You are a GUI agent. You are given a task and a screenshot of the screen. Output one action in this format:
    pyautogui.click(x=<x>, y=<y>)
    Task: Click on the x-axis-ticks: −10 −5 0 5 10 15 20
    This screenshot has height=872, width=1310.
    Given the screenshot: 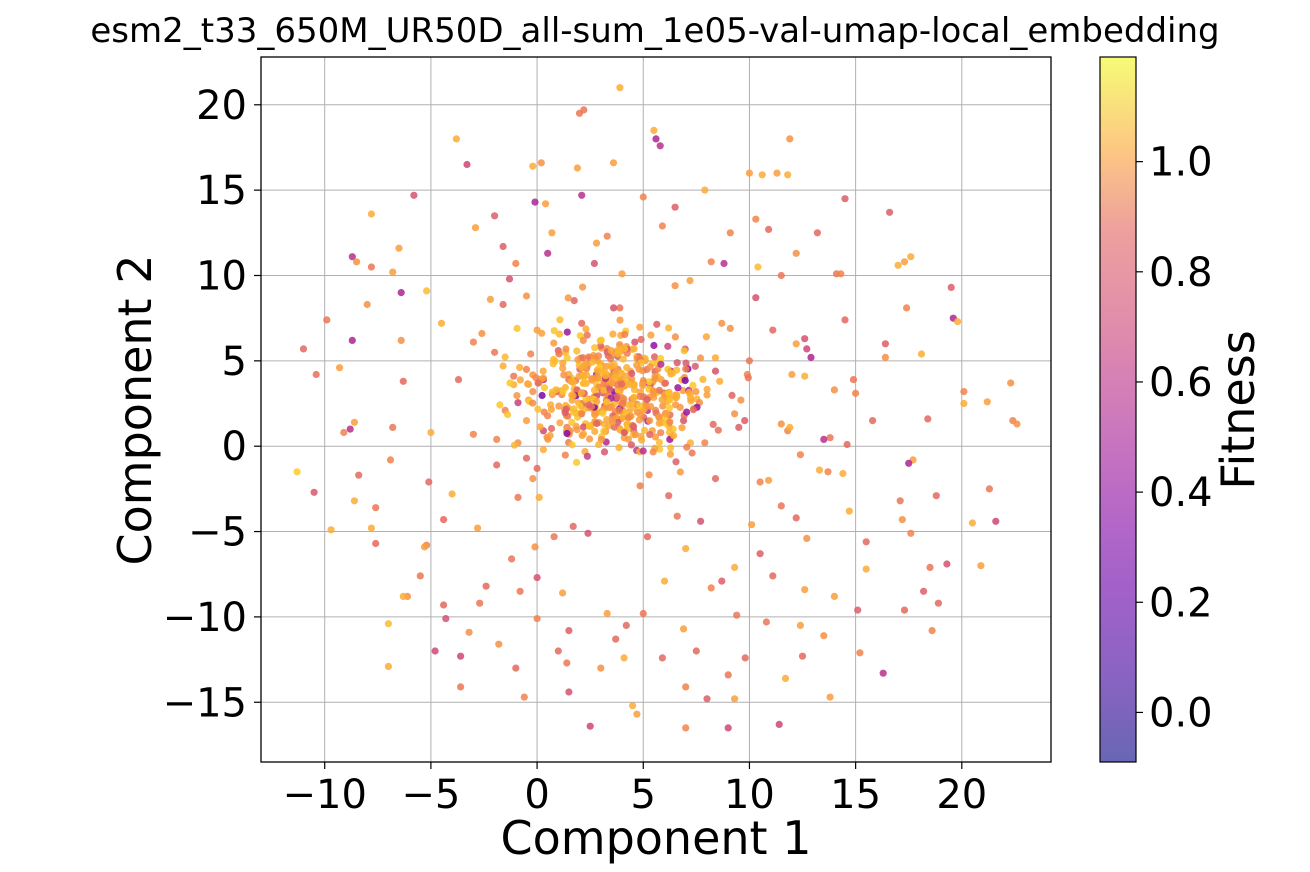 What is the action you would take?
    pyautogui.click(x=634, y=790)
    